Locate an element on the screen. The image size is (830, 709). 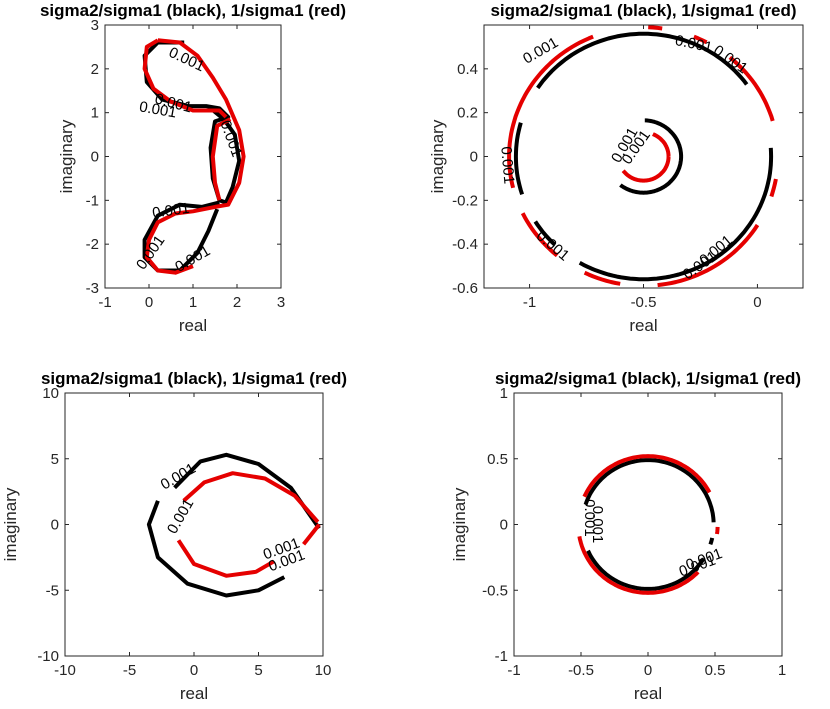
y-tick-label: 5 is located at coordinates (55, 459).